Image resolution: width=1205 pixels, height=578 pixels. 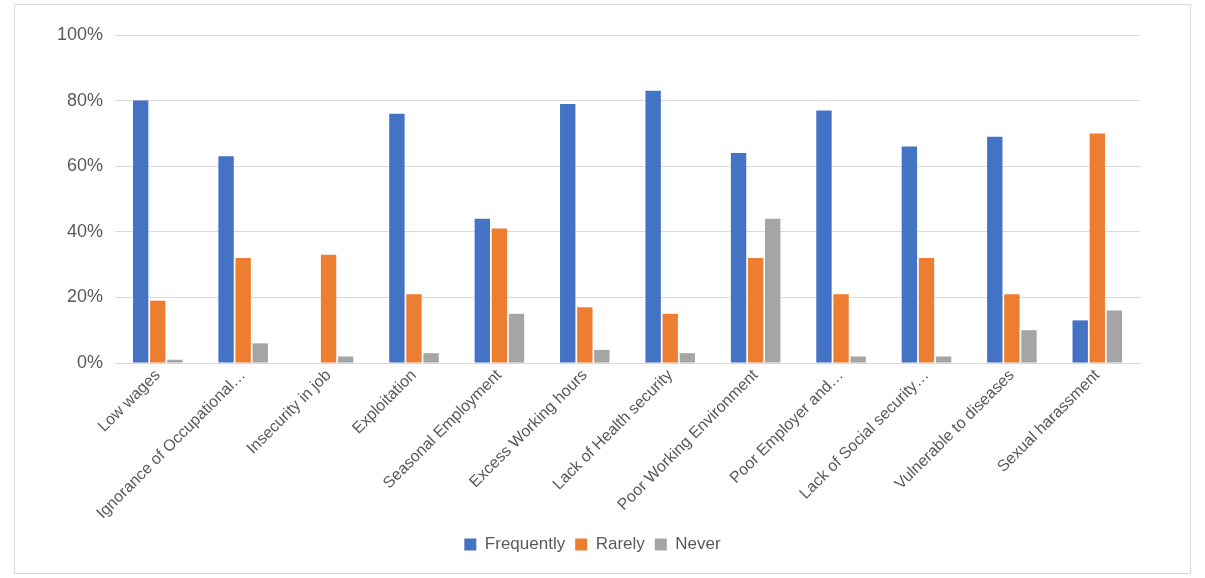 I want to click on y-tick-label: 60%, so click(x=85, y=165).